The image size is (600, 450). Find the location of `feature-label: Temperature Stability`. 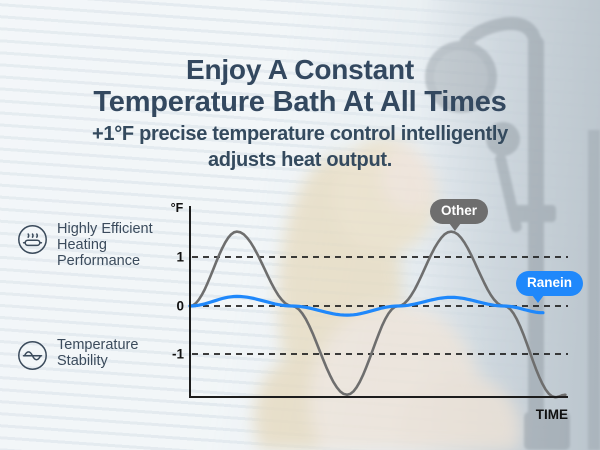

feature-label: Temperature Stability is located at coordinates (98, 353).